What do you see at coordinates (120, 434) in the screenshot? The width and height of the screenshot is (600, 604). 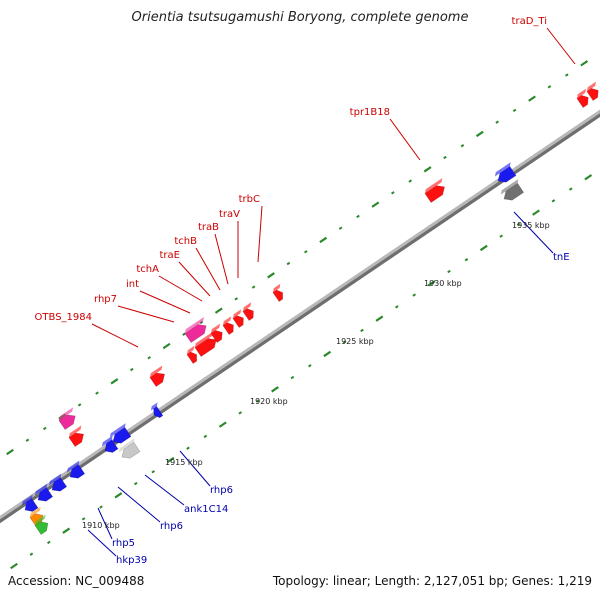 I see `gene-rhp6-b` at bounding box center [120, 434].